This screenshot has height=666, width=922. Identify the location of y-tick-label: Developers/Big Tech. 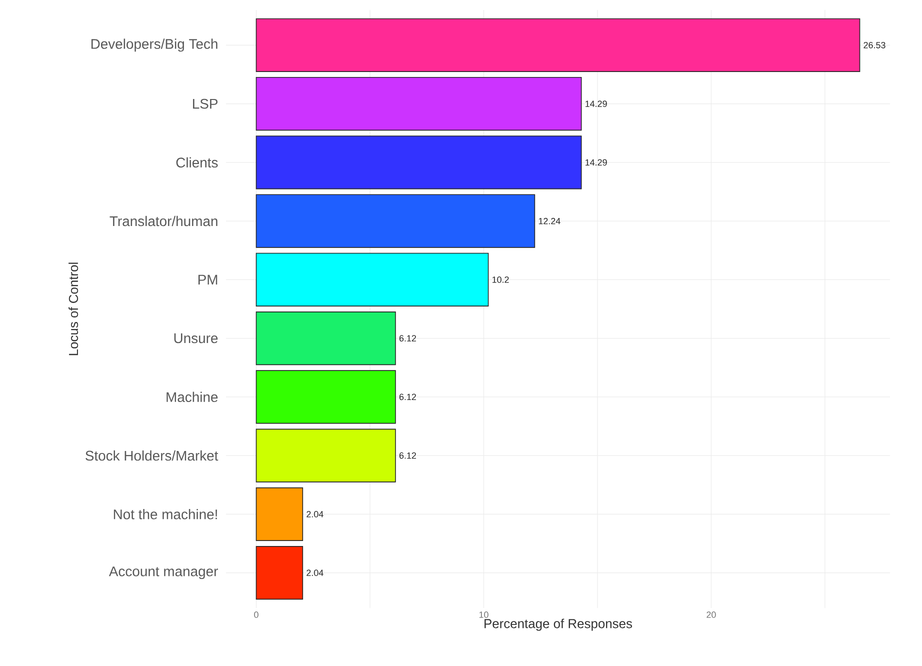
(154, 45).